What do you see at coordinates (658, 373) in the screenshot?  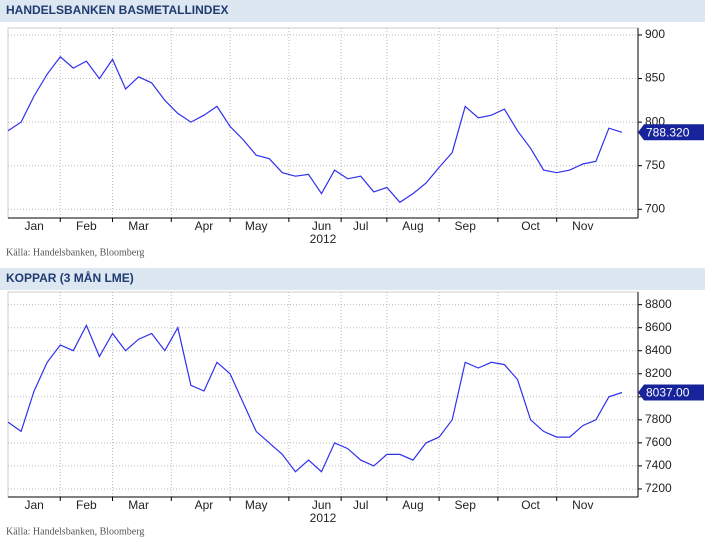 I see `y-tick-label: 8200` at bounding box center [658, 373].